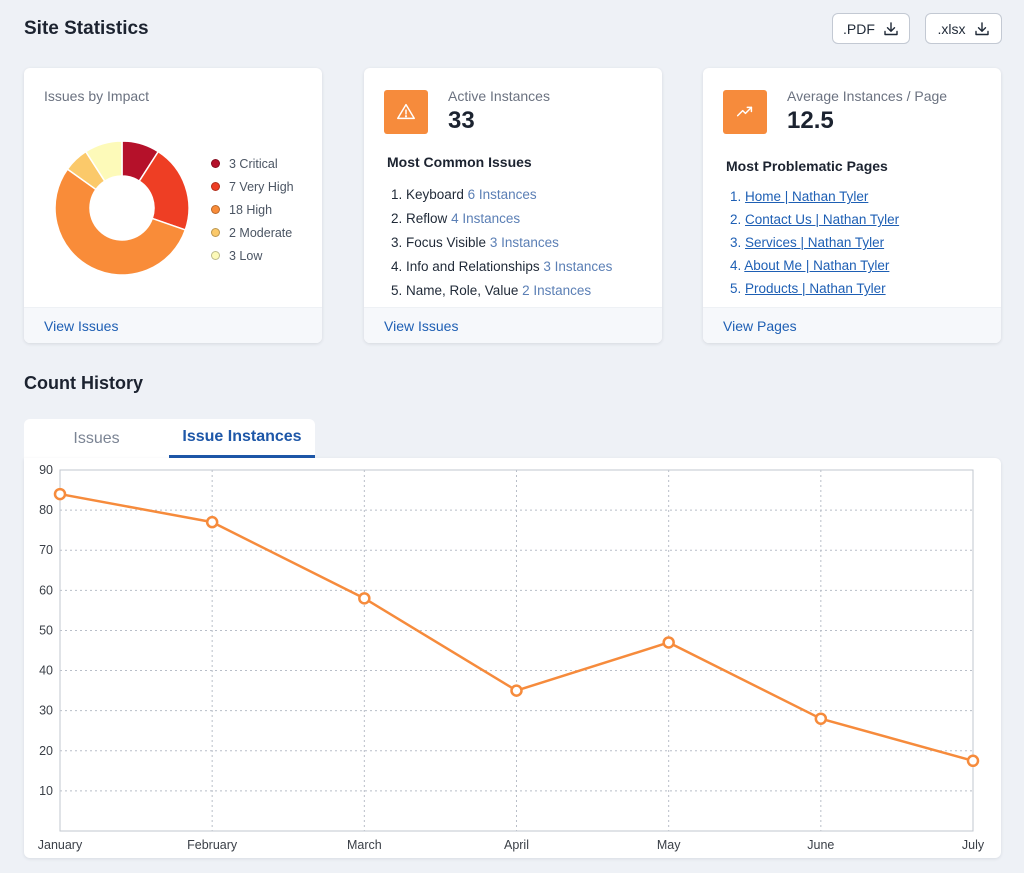 This screenshot has width=1024, height=873. I want to click on list-item: 3. Focus Visible 3 Instances, so click(501, 243).